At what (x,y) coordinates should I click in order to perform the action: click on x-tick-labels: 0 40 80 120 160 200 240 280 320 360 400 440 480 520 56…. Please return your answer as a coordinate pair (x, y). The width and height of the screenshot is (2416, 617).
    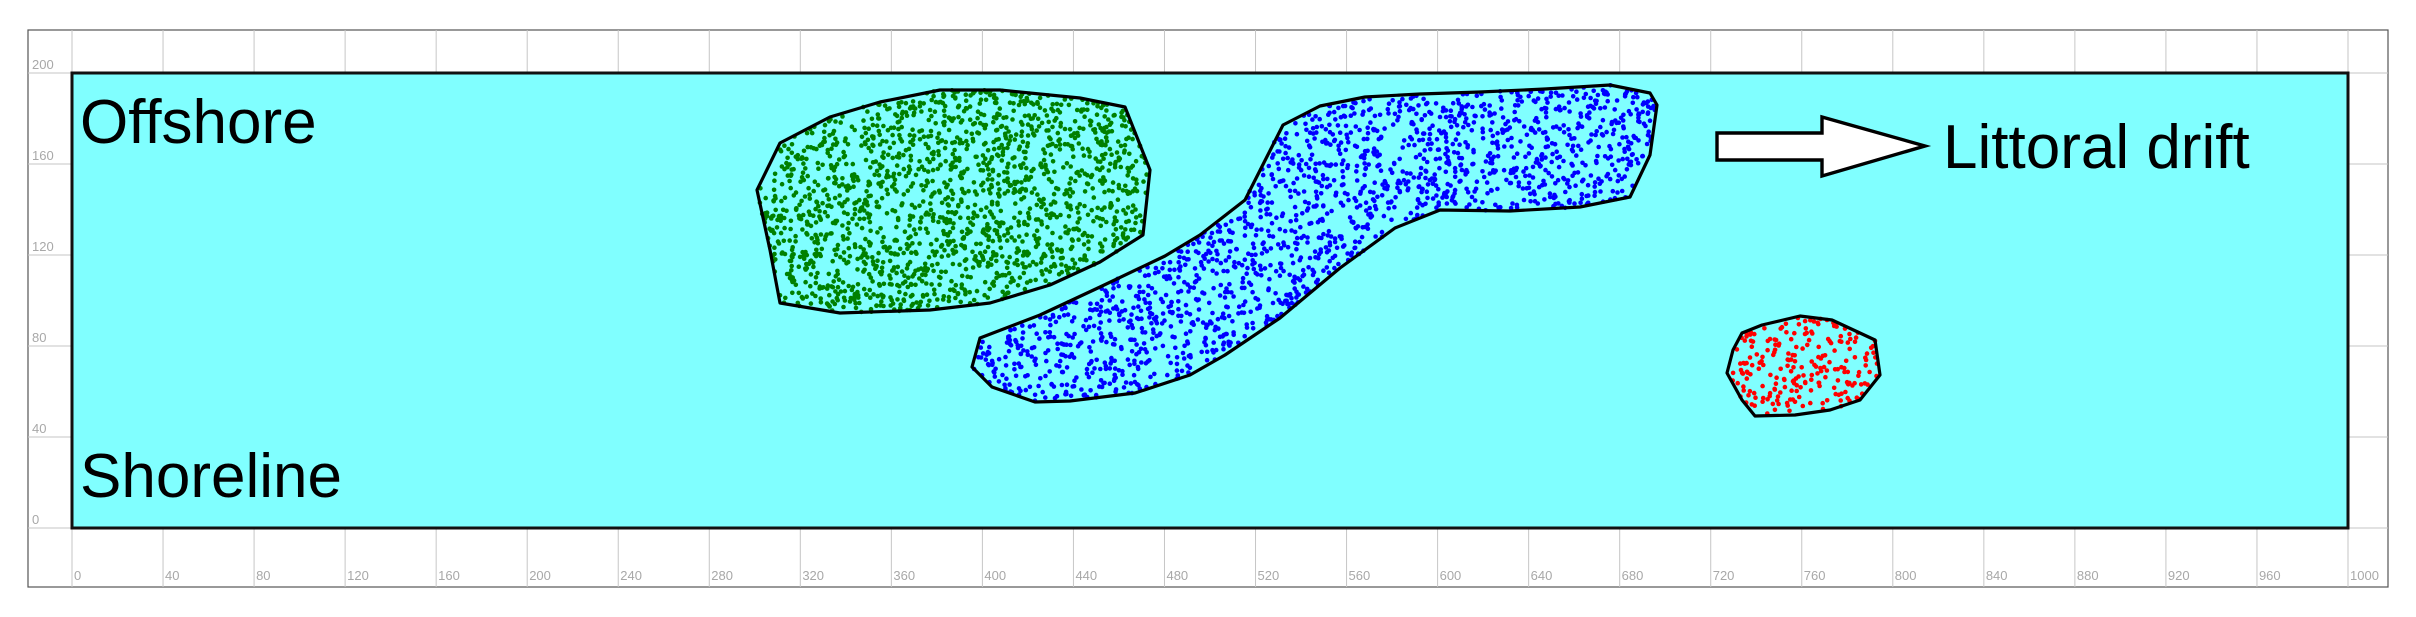
    Looking at the image, I should click on (1226, 575).